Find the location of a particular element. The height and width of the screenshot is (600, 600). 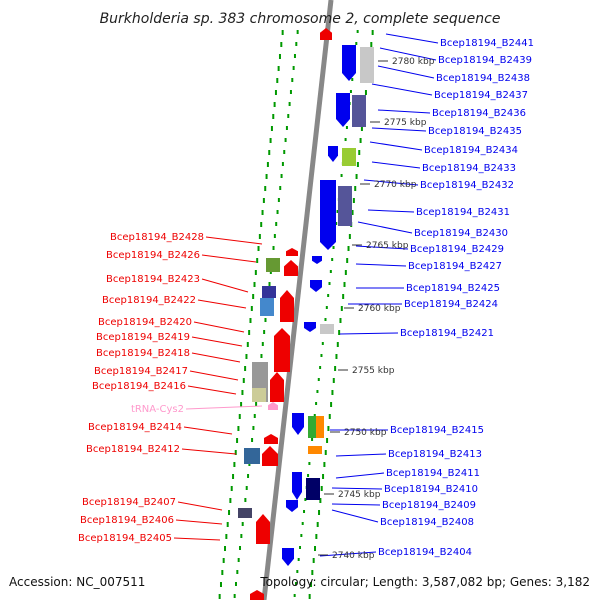

gene-label-right: Bcep18194_B2404 is located at coordinates (425, 552).